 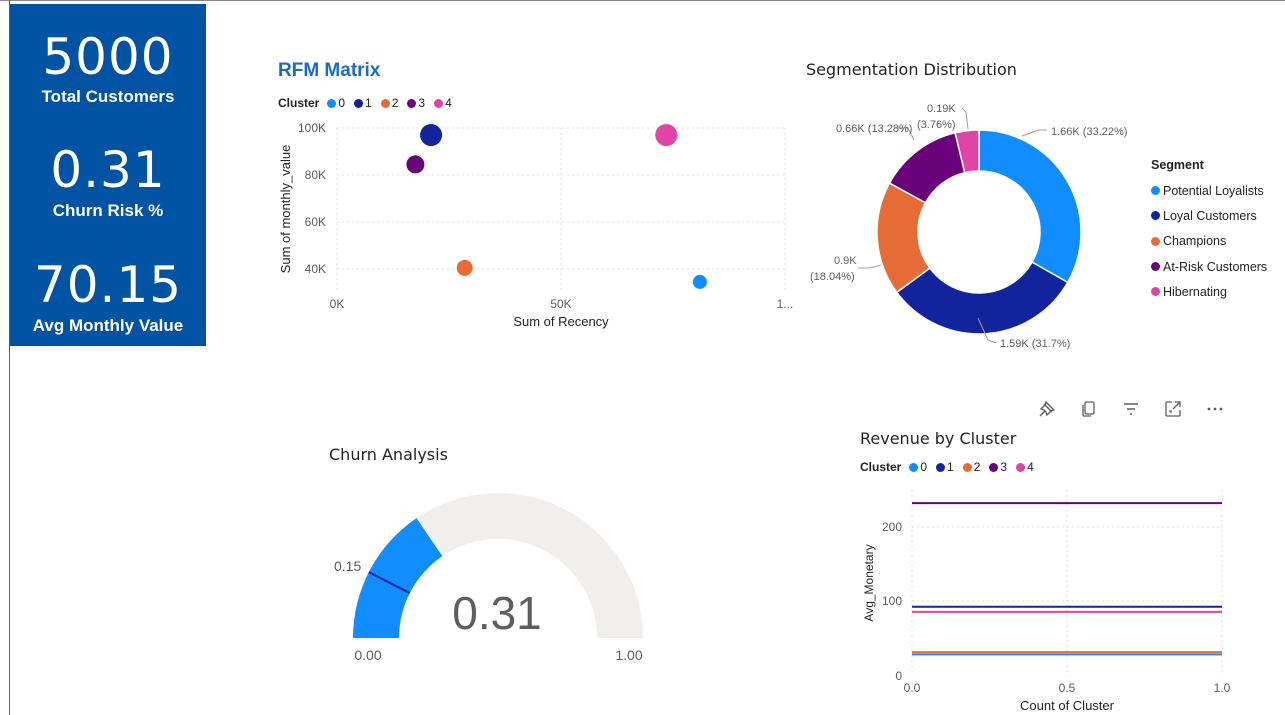 I want to click on kpi-avg-monthly-value-value: 70.15, so click(x=108, y=285).